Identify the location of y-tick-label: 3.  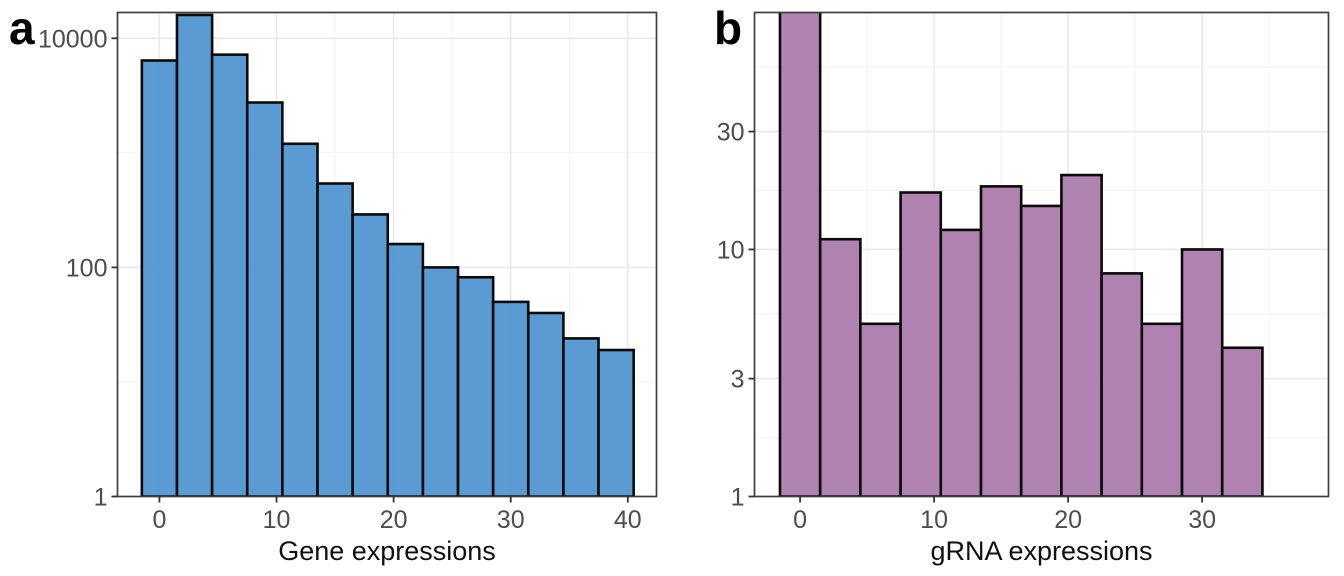
(738, 380).